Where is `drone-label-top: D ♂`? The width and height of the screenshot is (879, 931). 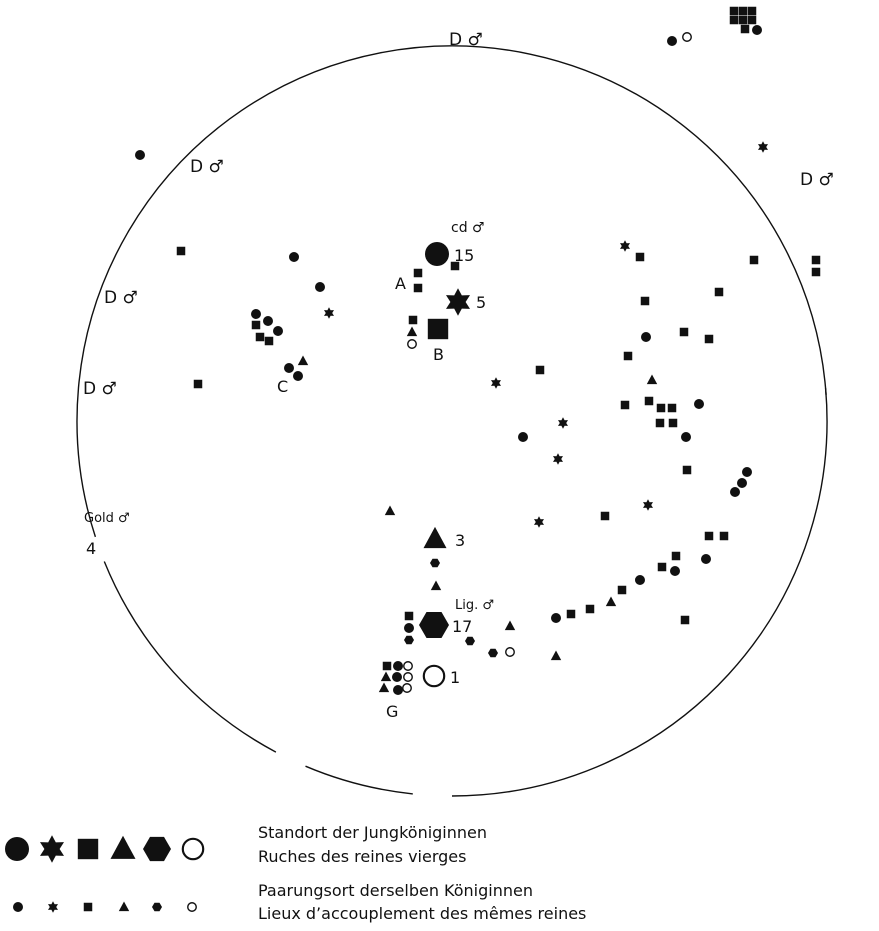
drone-label-top: D ♂ is located at coordinates (466, 40).